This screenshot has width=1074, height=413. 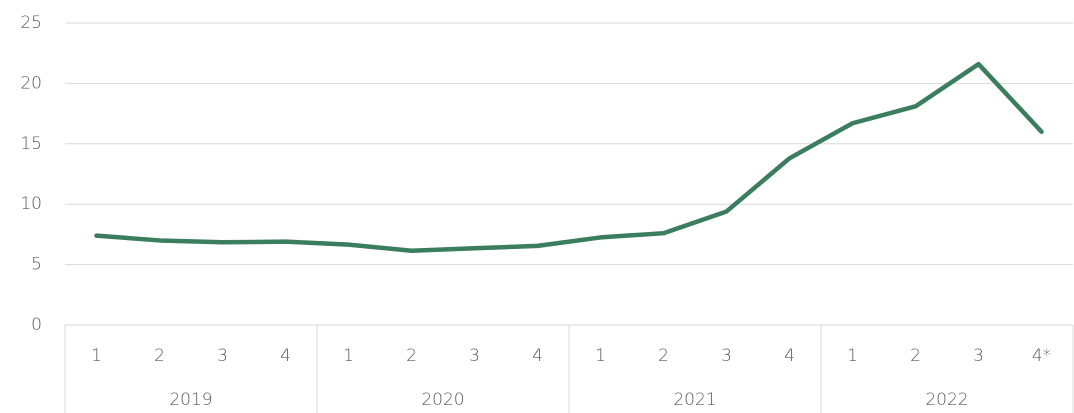 What do you see at coordinates (36, 265) in the screenshot?
I see `y-tick-label: 5` at bounding box center [36, 265].